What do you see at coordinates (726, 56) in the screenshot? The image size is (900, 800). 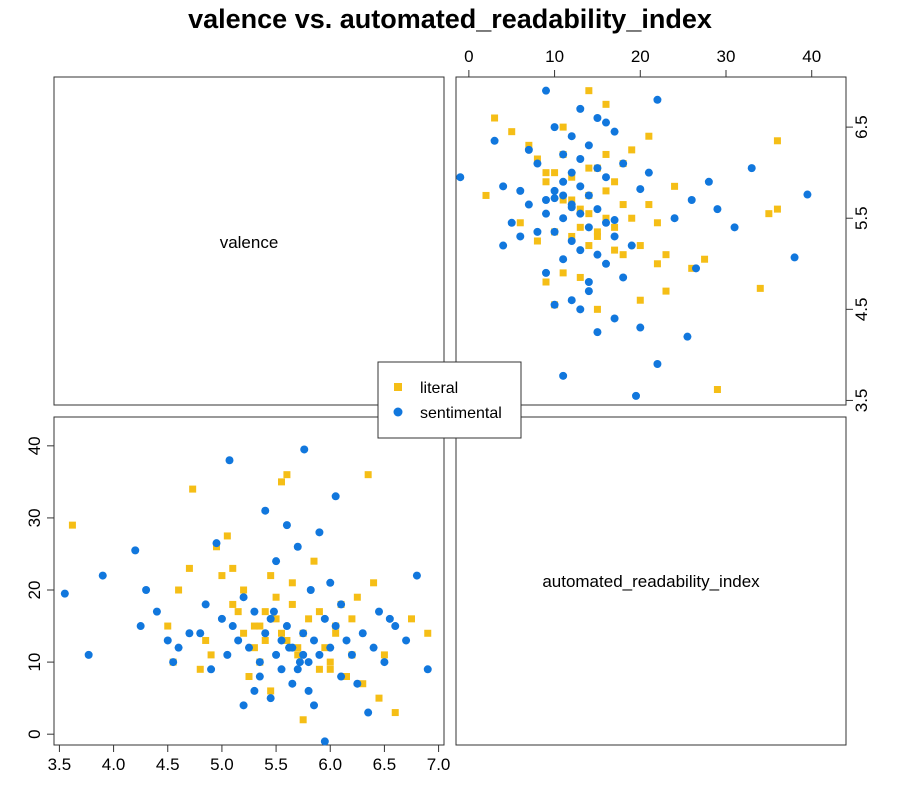 I see `x-top-tick-label: 30` at bounding box center [726, 56].